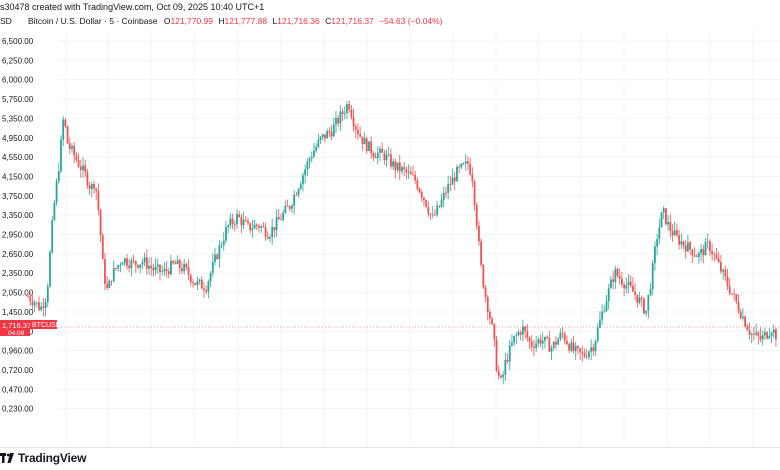 The width and height of the screenshot is (780, 470). Describe the element at coordinates (18, 157) in the screenshot. I see `y-tick-label: 4,550.00` at that location.